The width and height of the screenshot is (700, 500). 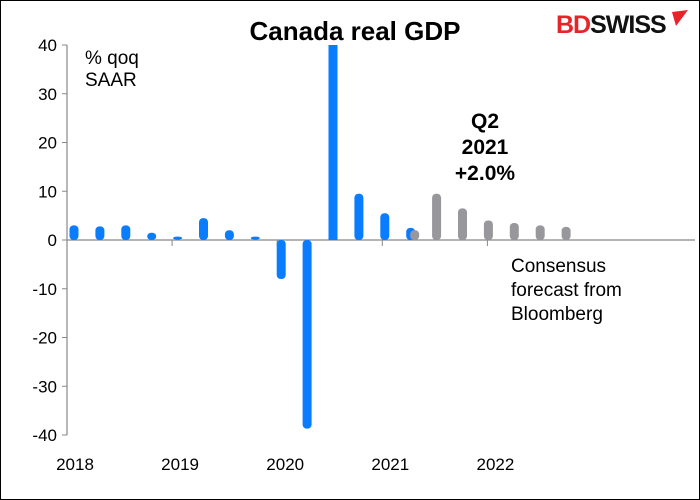 I want to click on y-axis: 40 30 20 10 0 -10 -20 -30 -40, so click(x=50, y=240).